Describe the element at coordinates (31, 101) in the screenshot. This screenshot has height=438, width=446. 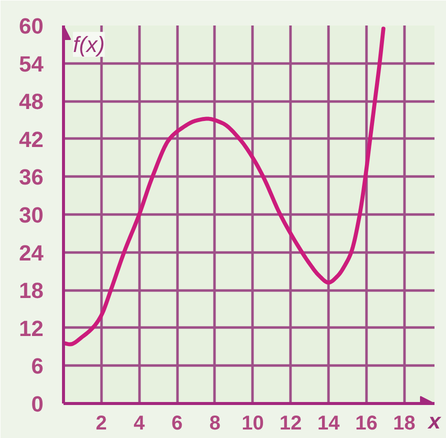
I see `y-tick-label: 48` at that location.